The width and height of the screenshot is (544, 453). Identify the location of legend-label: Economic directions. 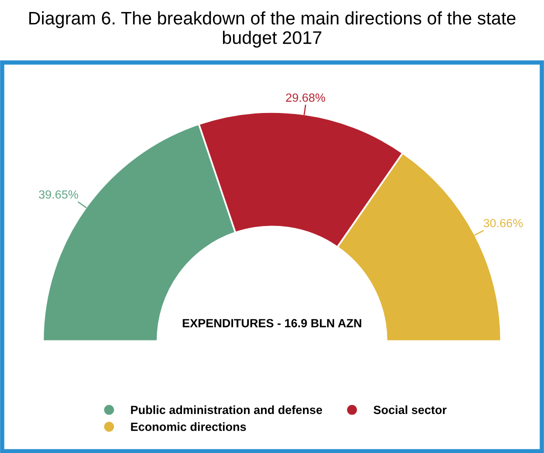
(188, 426).